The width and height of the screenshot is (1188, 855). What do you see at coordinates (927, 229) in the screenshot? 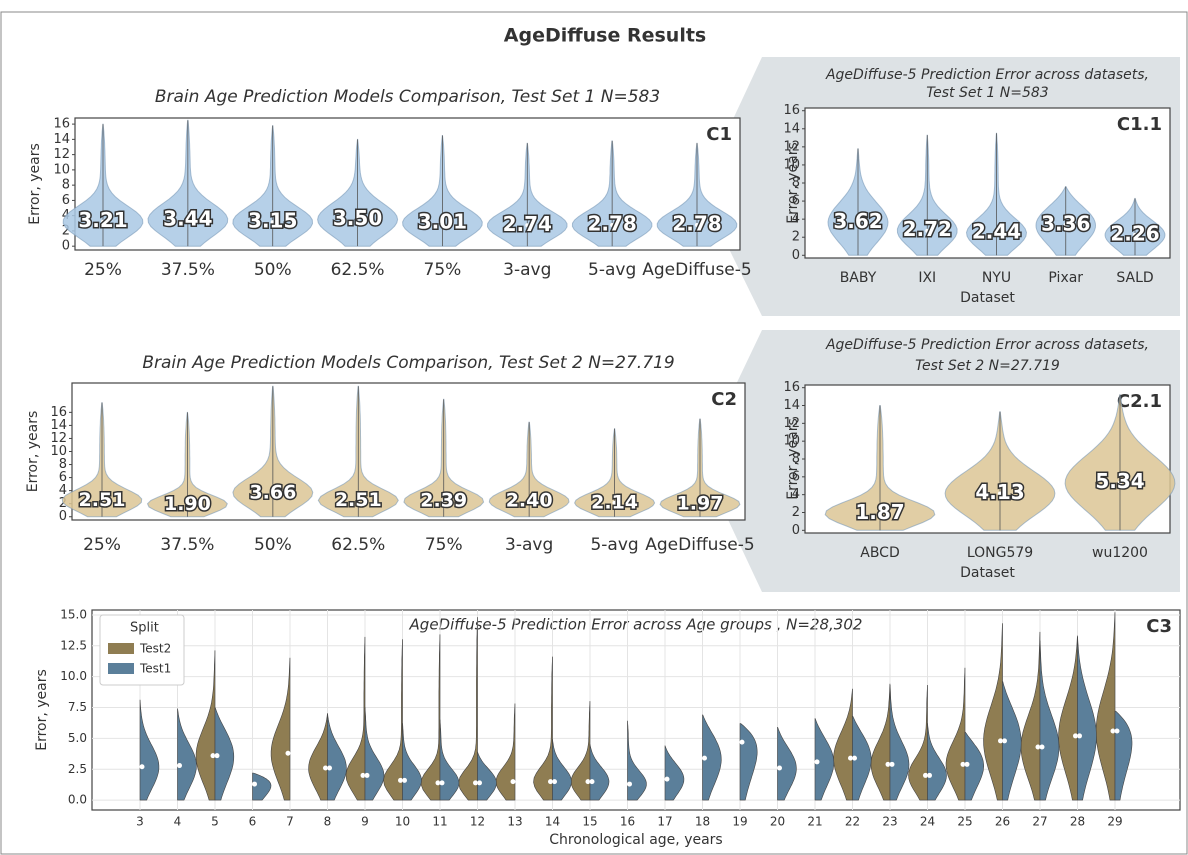
I see `value-label: 2.72` at bounding box center [927, 229].